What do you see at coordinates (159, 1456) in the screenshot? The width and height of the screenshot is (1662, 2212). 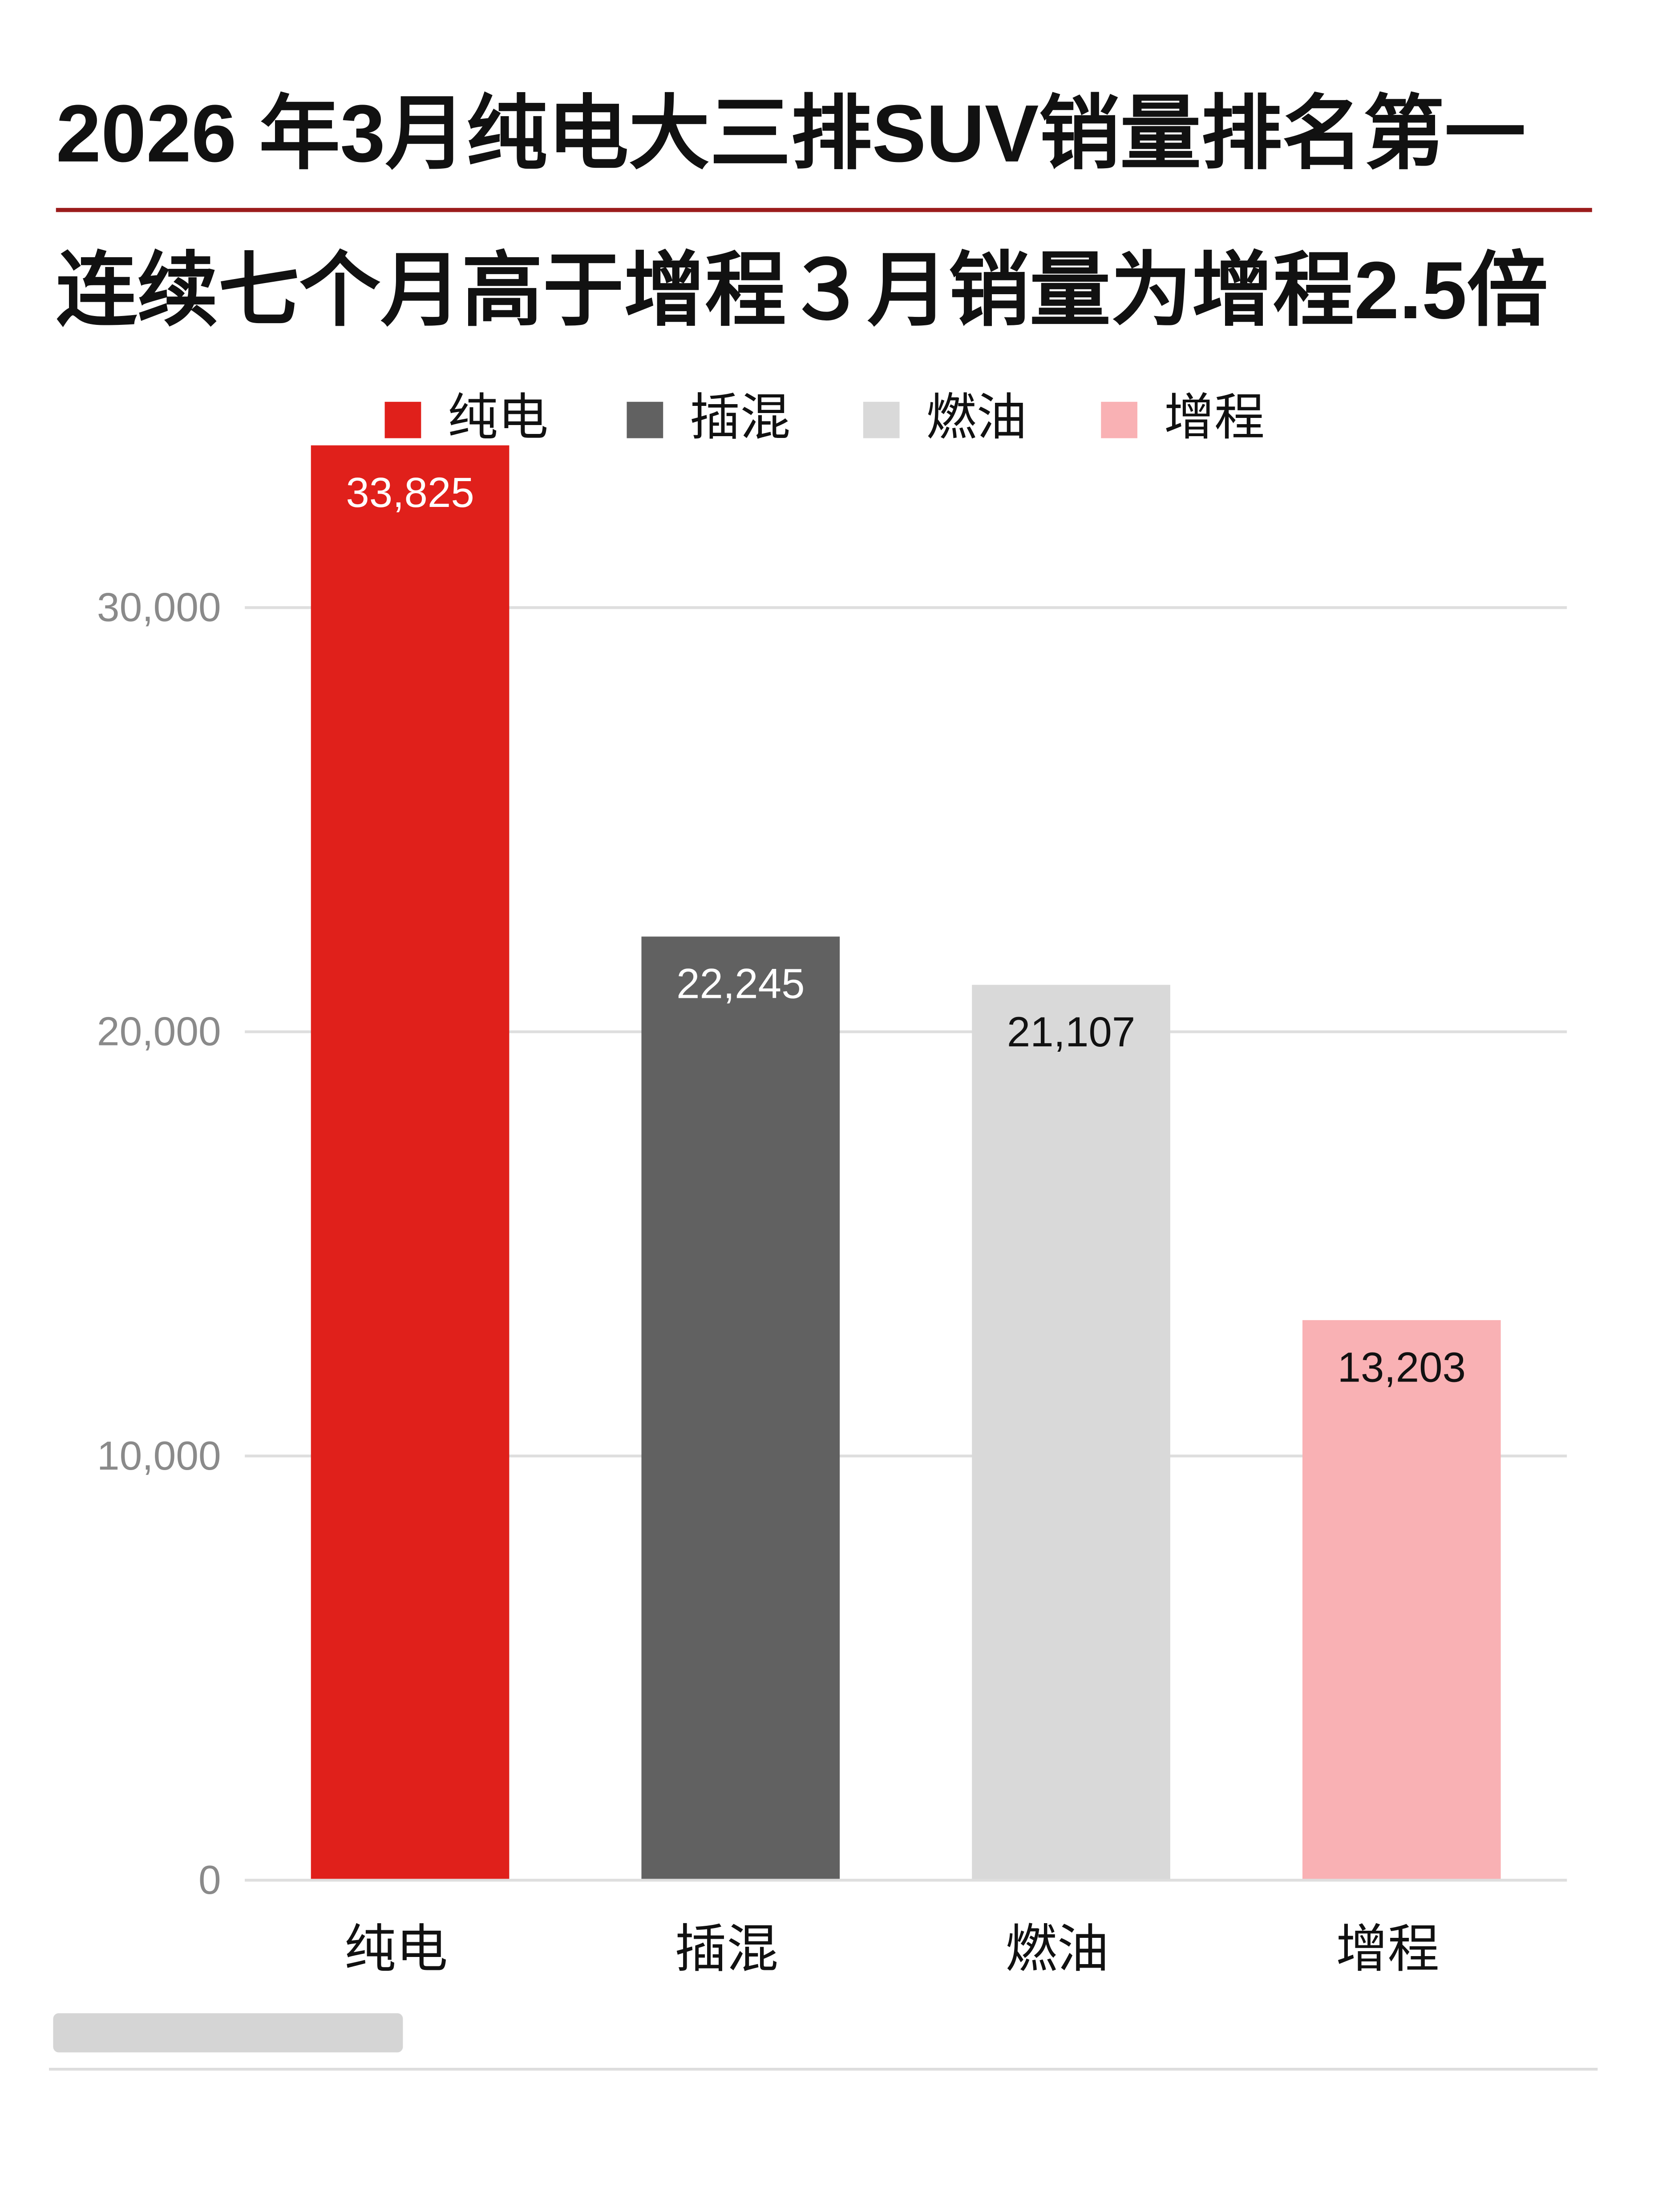 I see `y-tick-label: 10,000` at bounding box center [159, 1456].